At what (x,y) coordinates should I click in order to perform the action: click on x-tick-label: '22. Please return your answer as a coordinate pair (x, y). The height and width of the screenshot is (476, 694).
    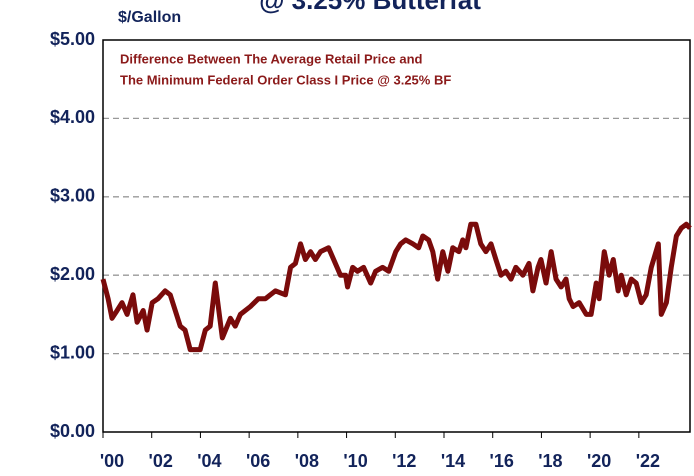
    Looking at the image, I should click on (648, 461).